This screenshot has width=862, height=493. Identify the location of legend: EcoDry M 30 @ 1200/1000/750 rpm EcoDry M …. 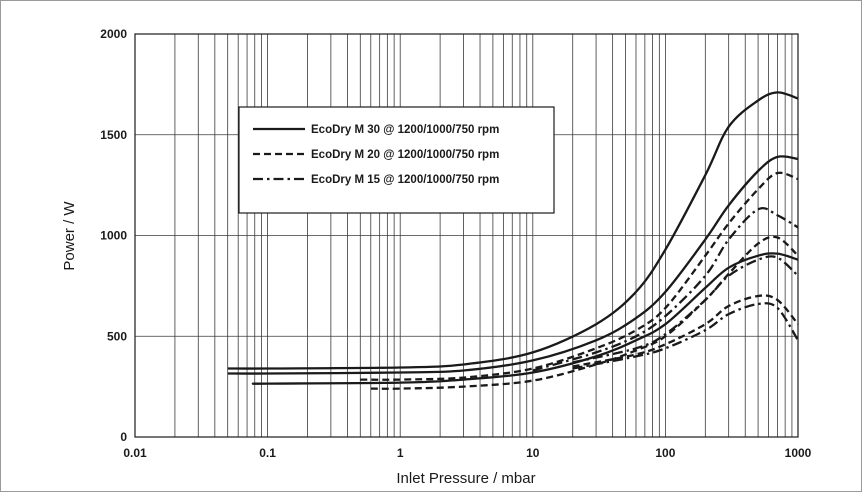
(396, 160).